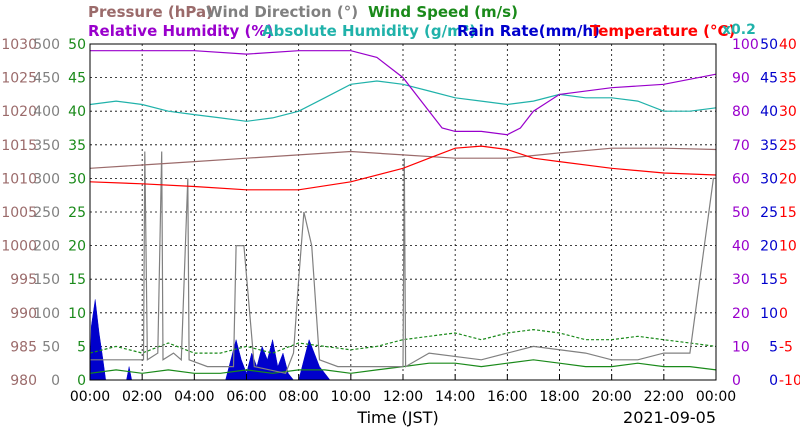 The image size is (800, 434). What do you see at coordinates (769, 314) in the screenshot?
I see `tick-label-rain-rate: 10` at bounding box center [769, 314].